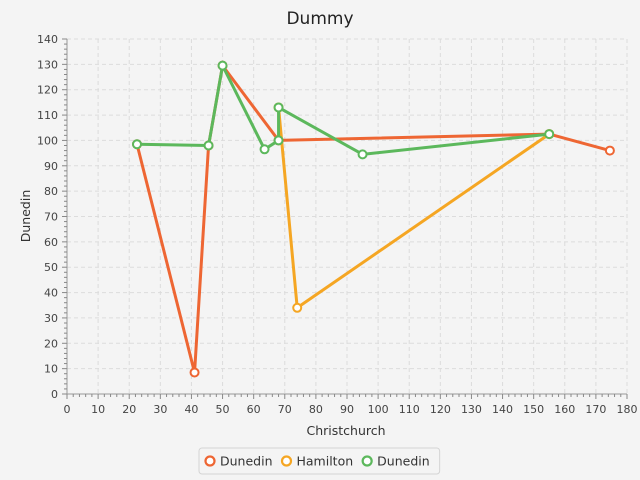  Describe the element at coordinates (98, 409) in the screenshot. I see `x-tick-label: 10` at that location.